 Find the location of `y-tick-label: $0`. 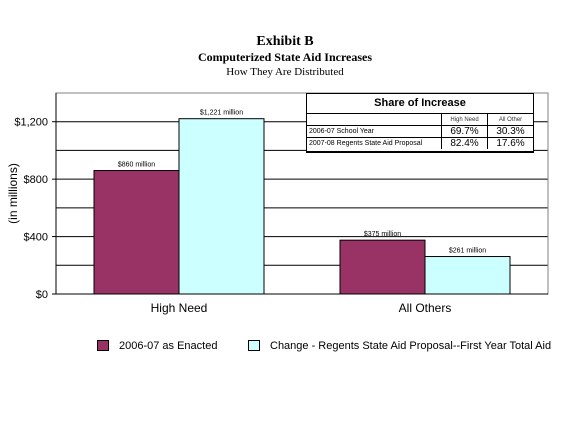

y-tick-label: $0 is located at coordinates (42, 295).